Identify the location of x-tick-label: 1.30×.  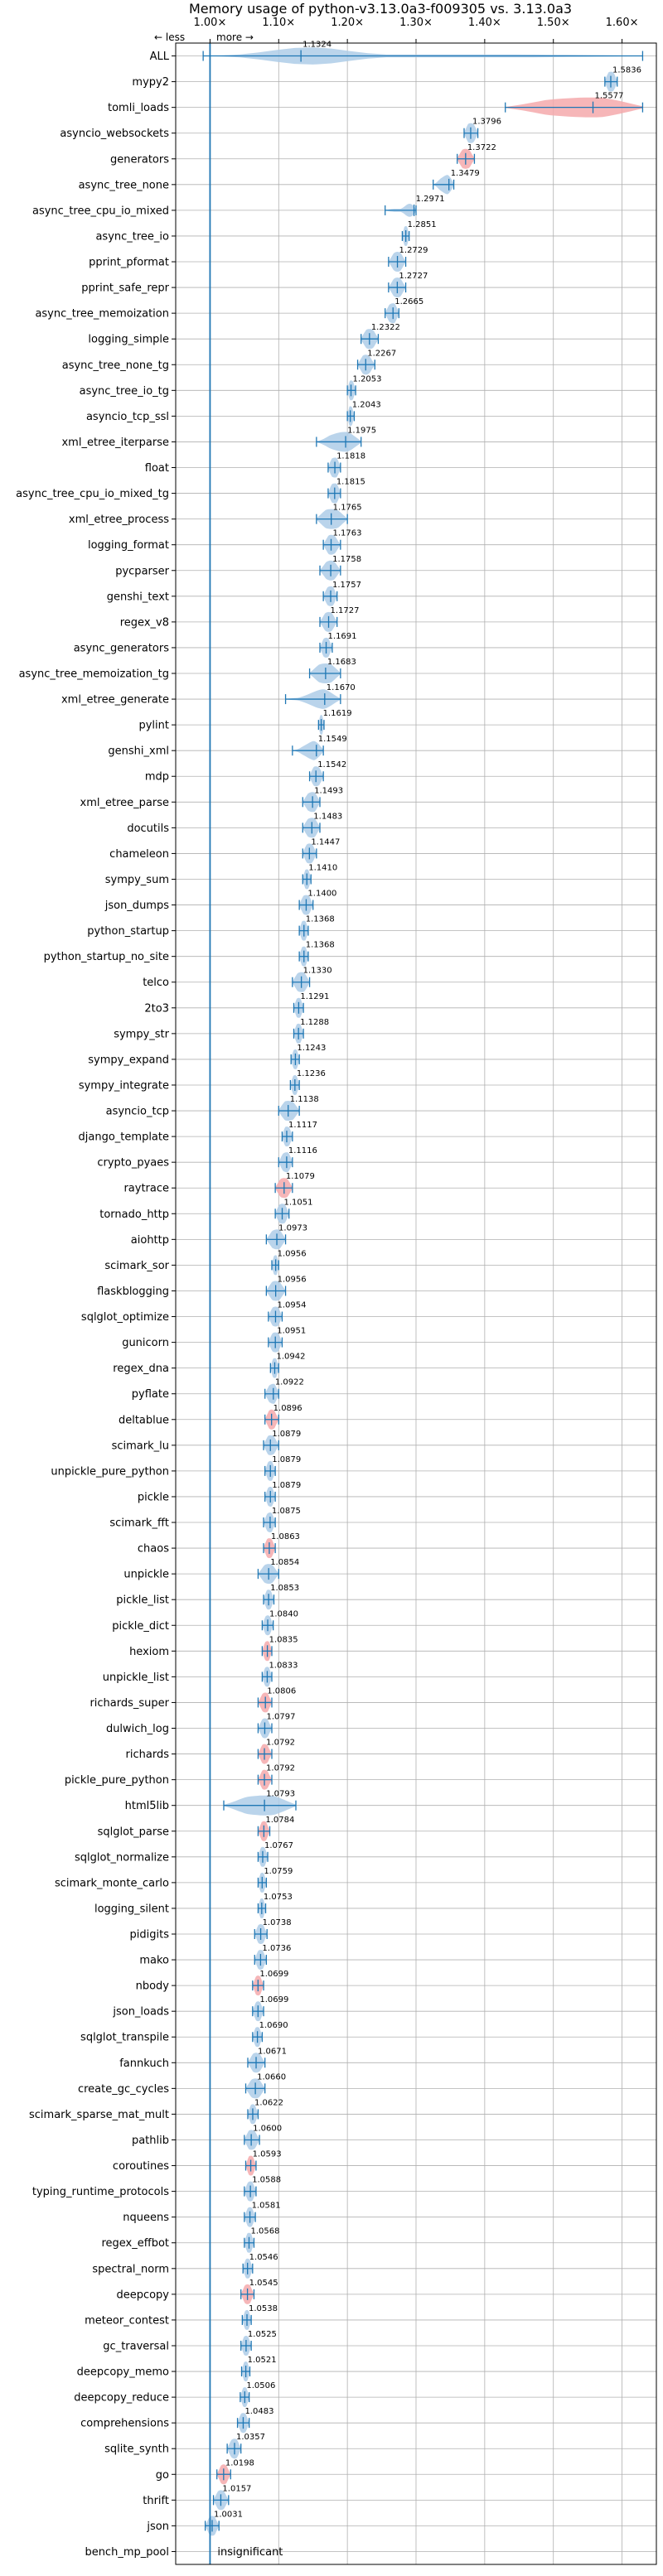
(416, 23).